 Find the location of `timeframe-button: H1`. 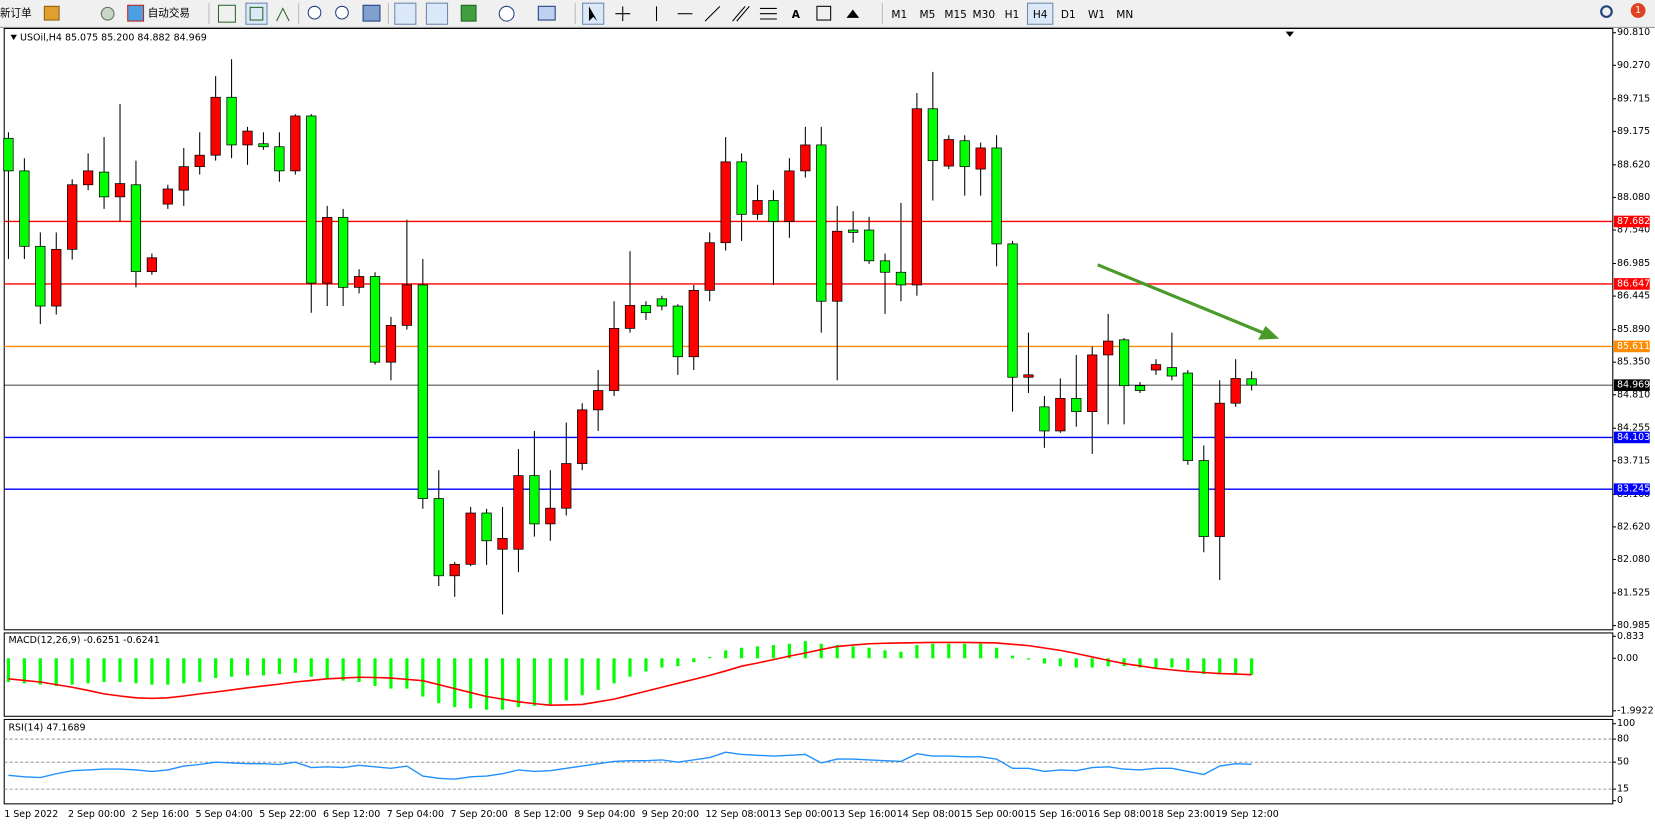

timeframe-button: H1 is located at coordinates (1012, 15).